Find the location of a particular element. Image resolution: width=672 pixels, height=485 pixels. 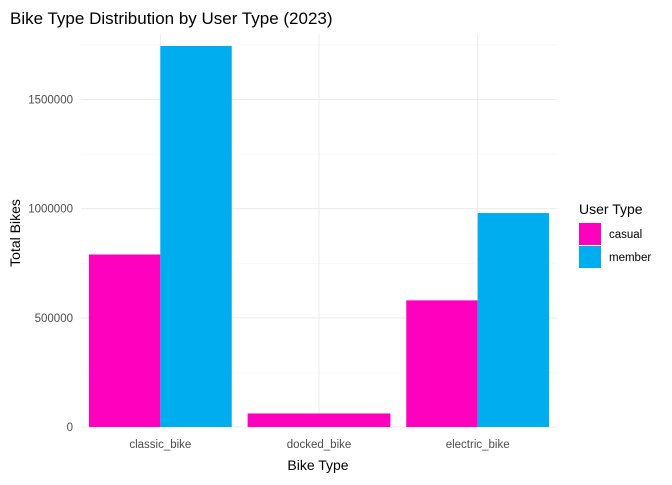

legend: User Type casual member is located at coordinates (615, 234).